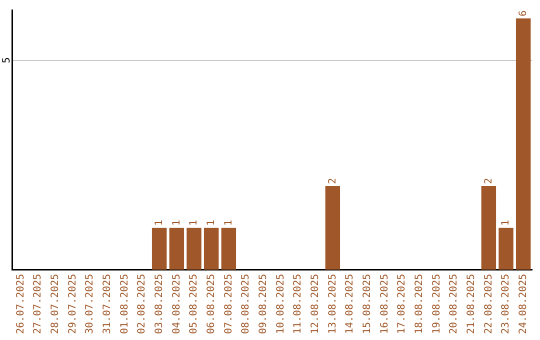 The height and width of the screenshot is (340, 540). Describe the element at coordinates (55, 304) in the screenshot. I see `x-tick-label: 28.07.2025` at that location.